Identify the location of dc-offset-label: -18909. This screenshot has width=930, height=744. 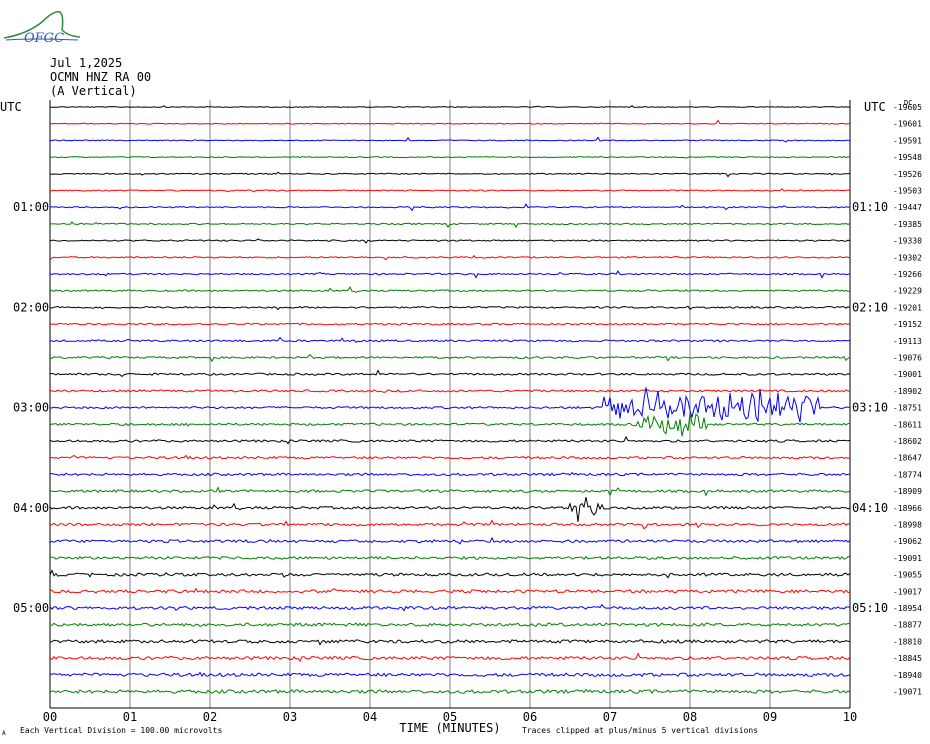
(907, 491).